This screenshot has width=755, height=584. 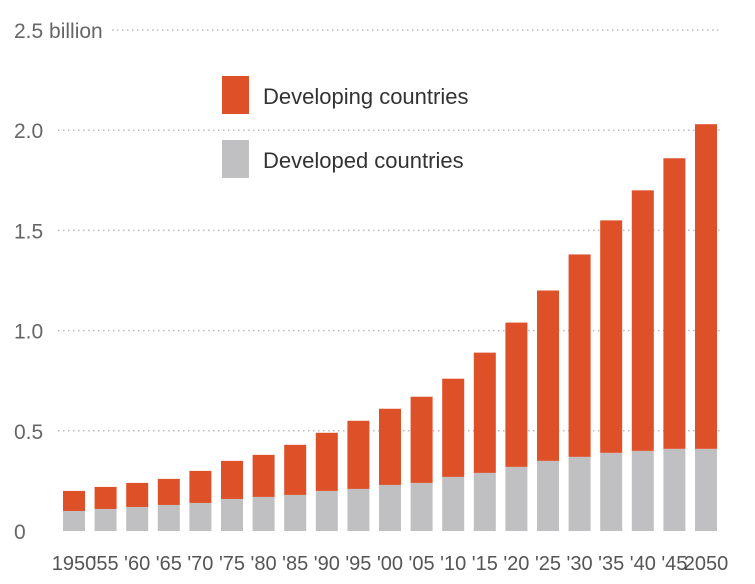 I want to click on legend-swatch-developing, so click(x=235, y=95).